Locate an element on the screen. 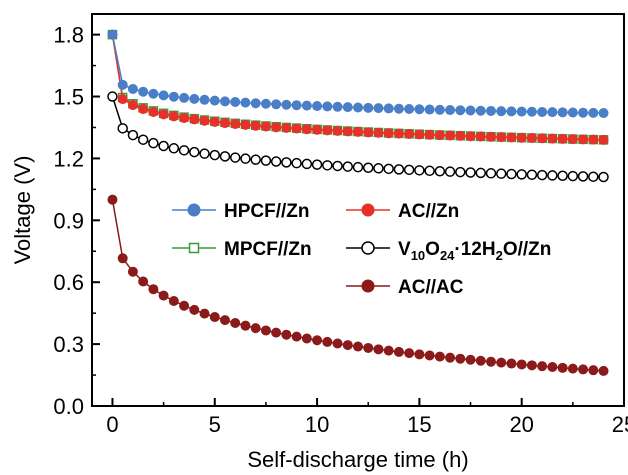  legend-label-part: 24 is located at coordinates (447, 255).